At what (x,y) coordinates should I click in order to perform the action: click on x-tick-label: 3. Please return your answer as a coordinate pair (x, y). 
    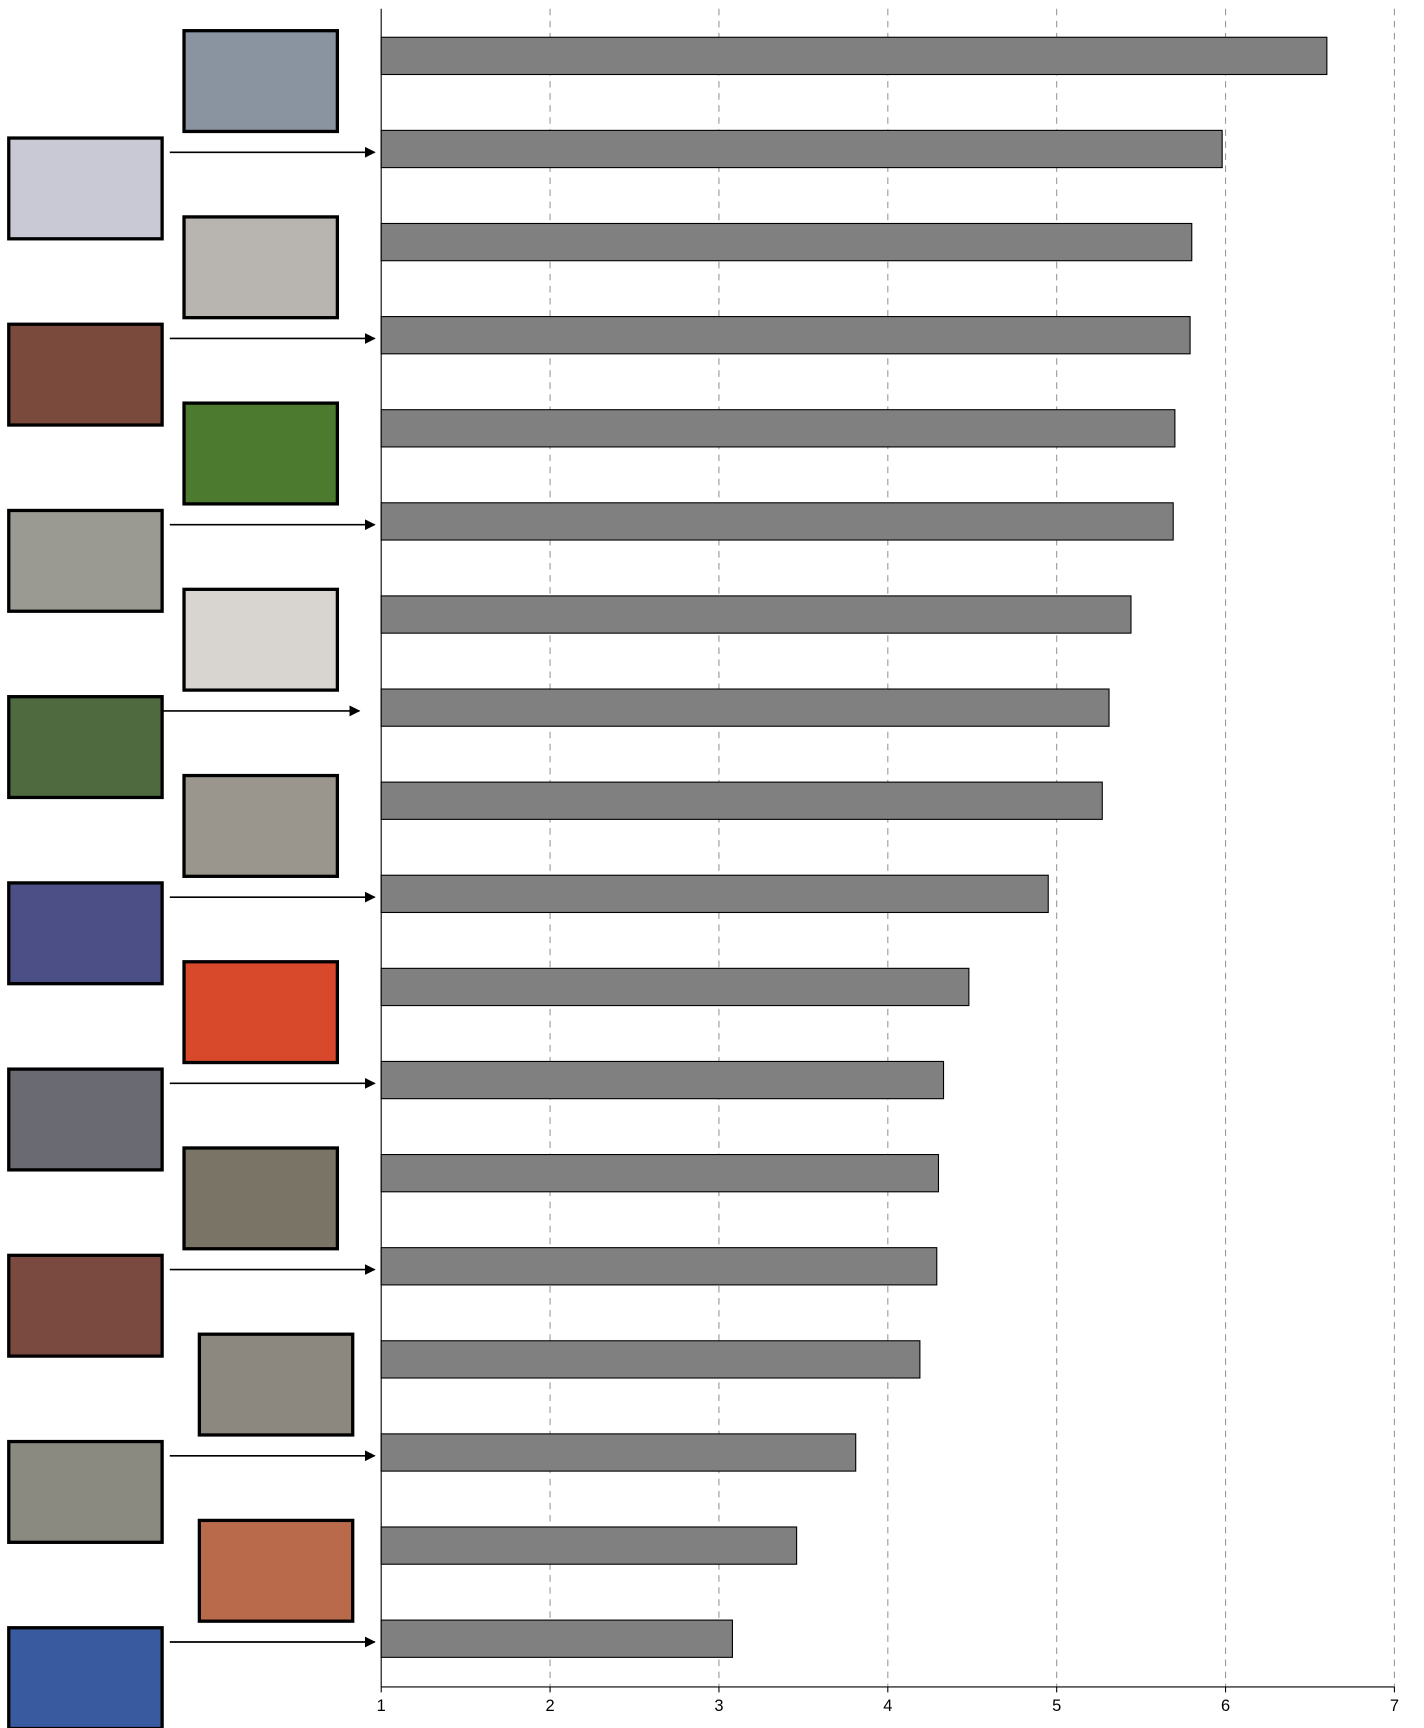
    Looking at the image, I should click on (718, 1706).